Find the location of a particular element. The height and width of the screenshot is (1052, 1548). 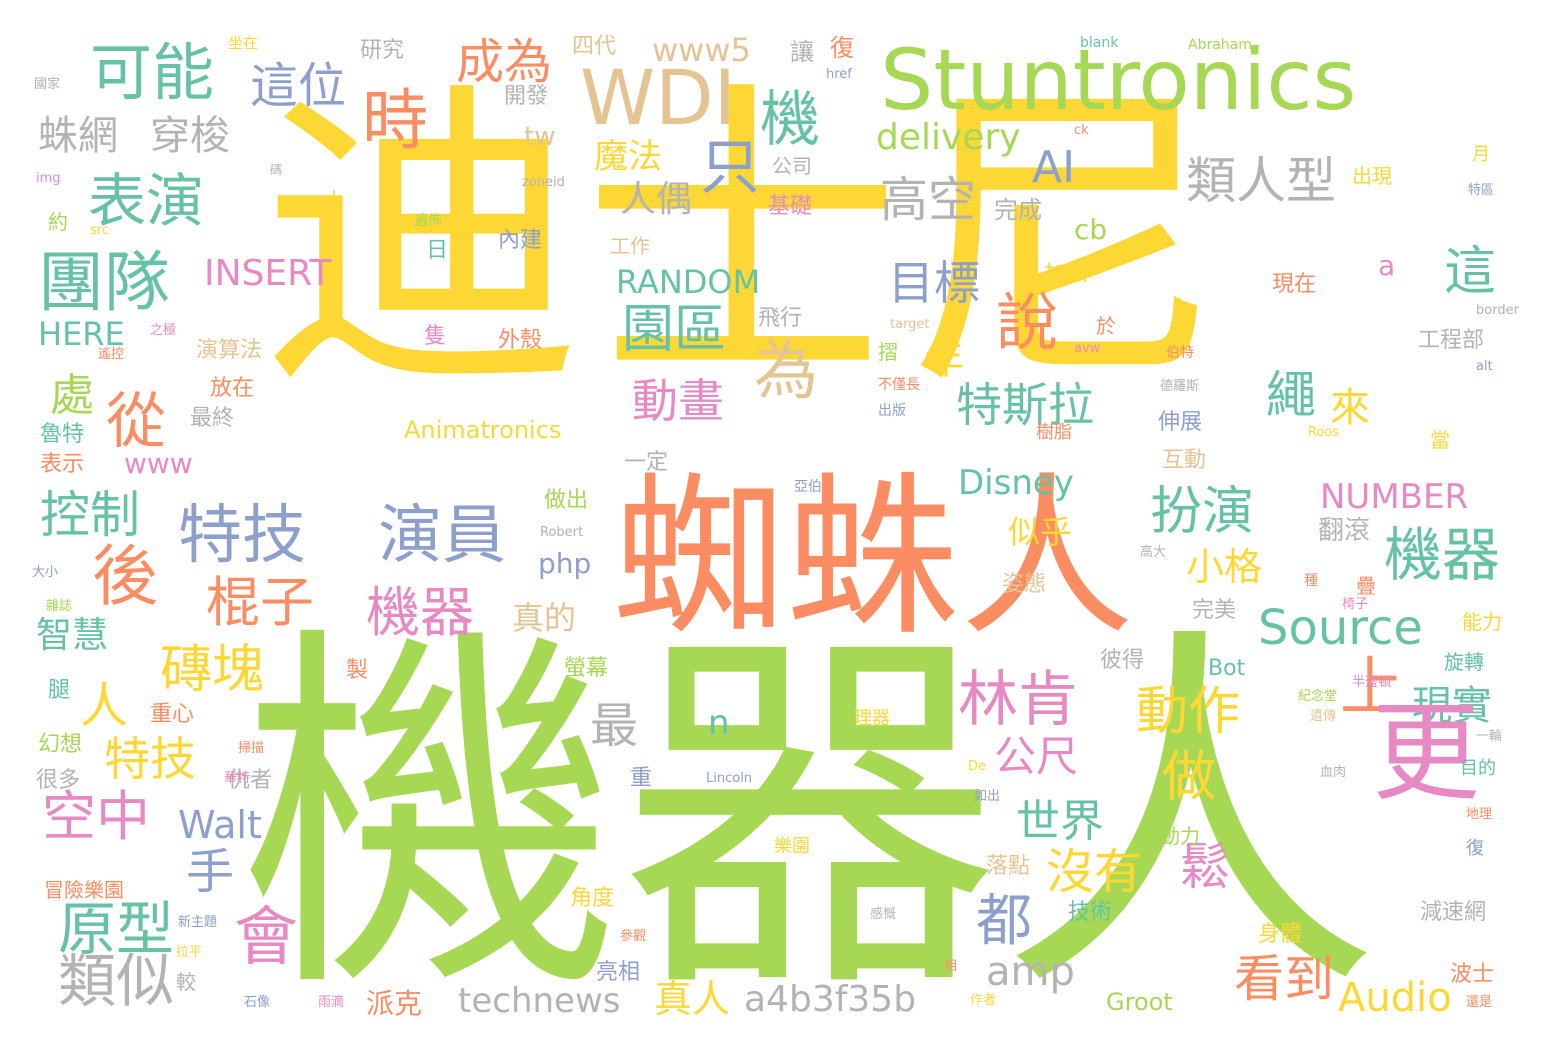

cloud-word: 公司 is located at coordinates (792, 166).